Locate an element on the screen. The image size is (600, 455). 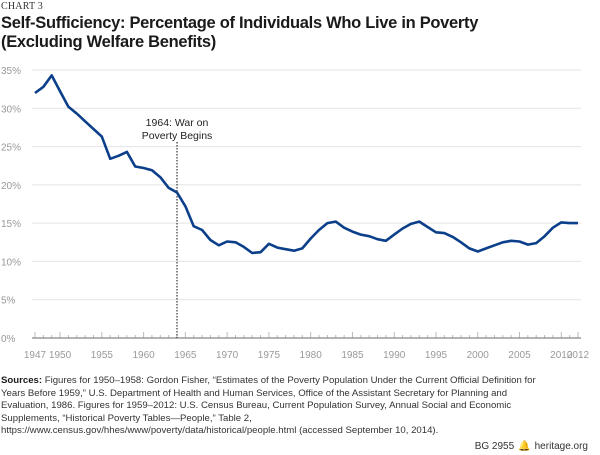
y-tick-label: 25% is located at coordinates (11, 148).